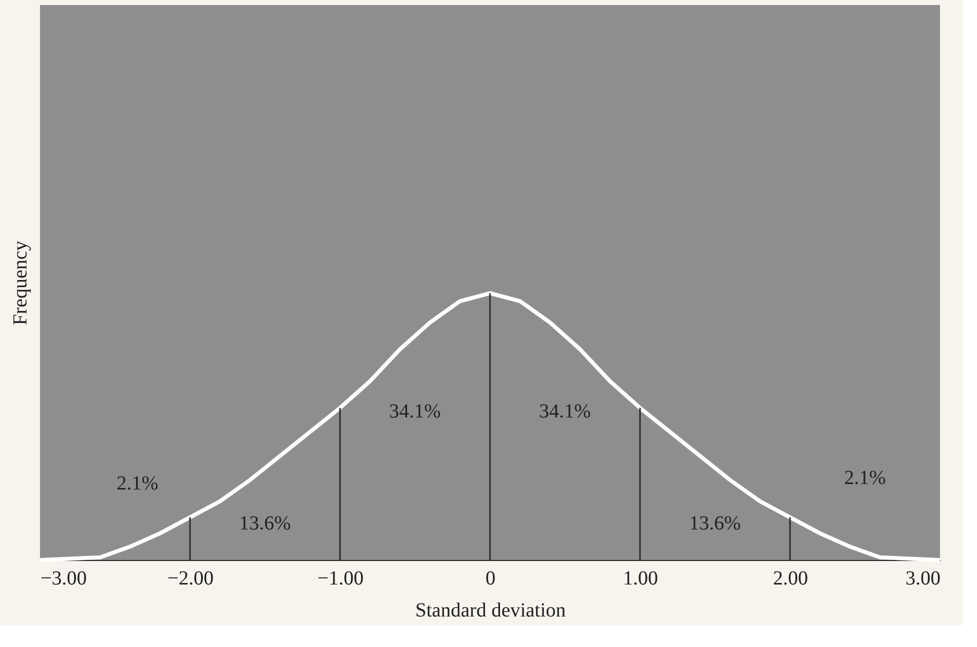  What do you see at coordinates (640, 579) in the screenshot?
I see `x-tick-label: 1.00` at bounding box center [640, 579].